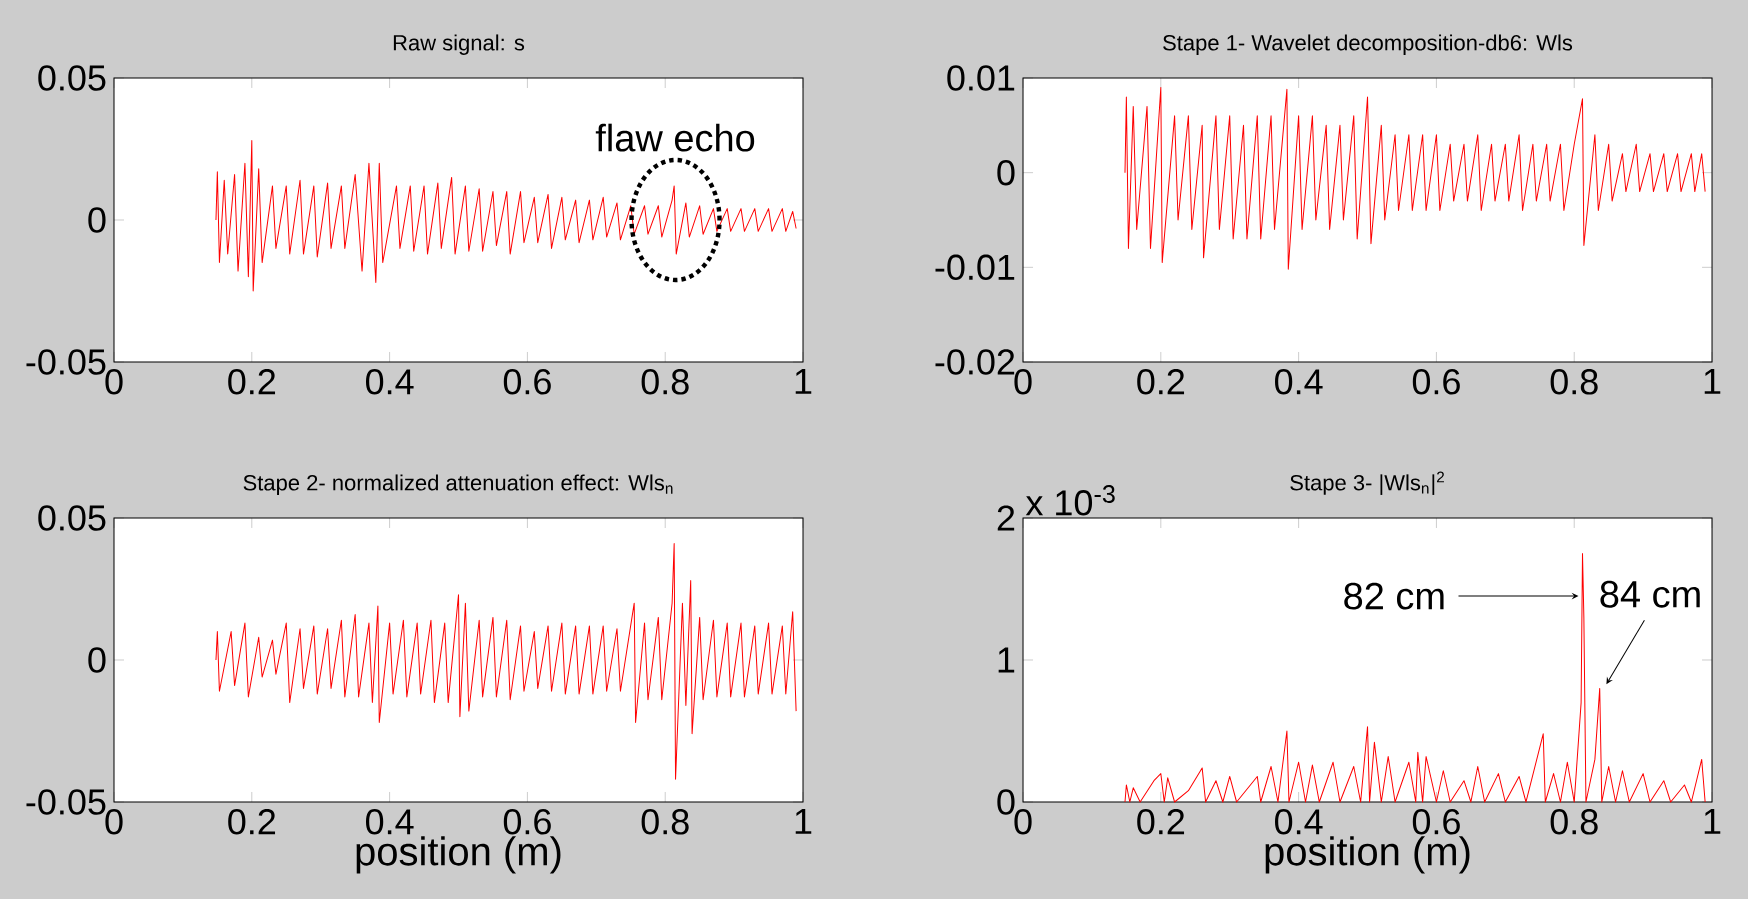 The height and width of the screenshot is (899, 1748). What do you see at coordinates (1006, 518) in the screenshot?
I see `y-tick-label: 2` at bounding box center [1006, 518].